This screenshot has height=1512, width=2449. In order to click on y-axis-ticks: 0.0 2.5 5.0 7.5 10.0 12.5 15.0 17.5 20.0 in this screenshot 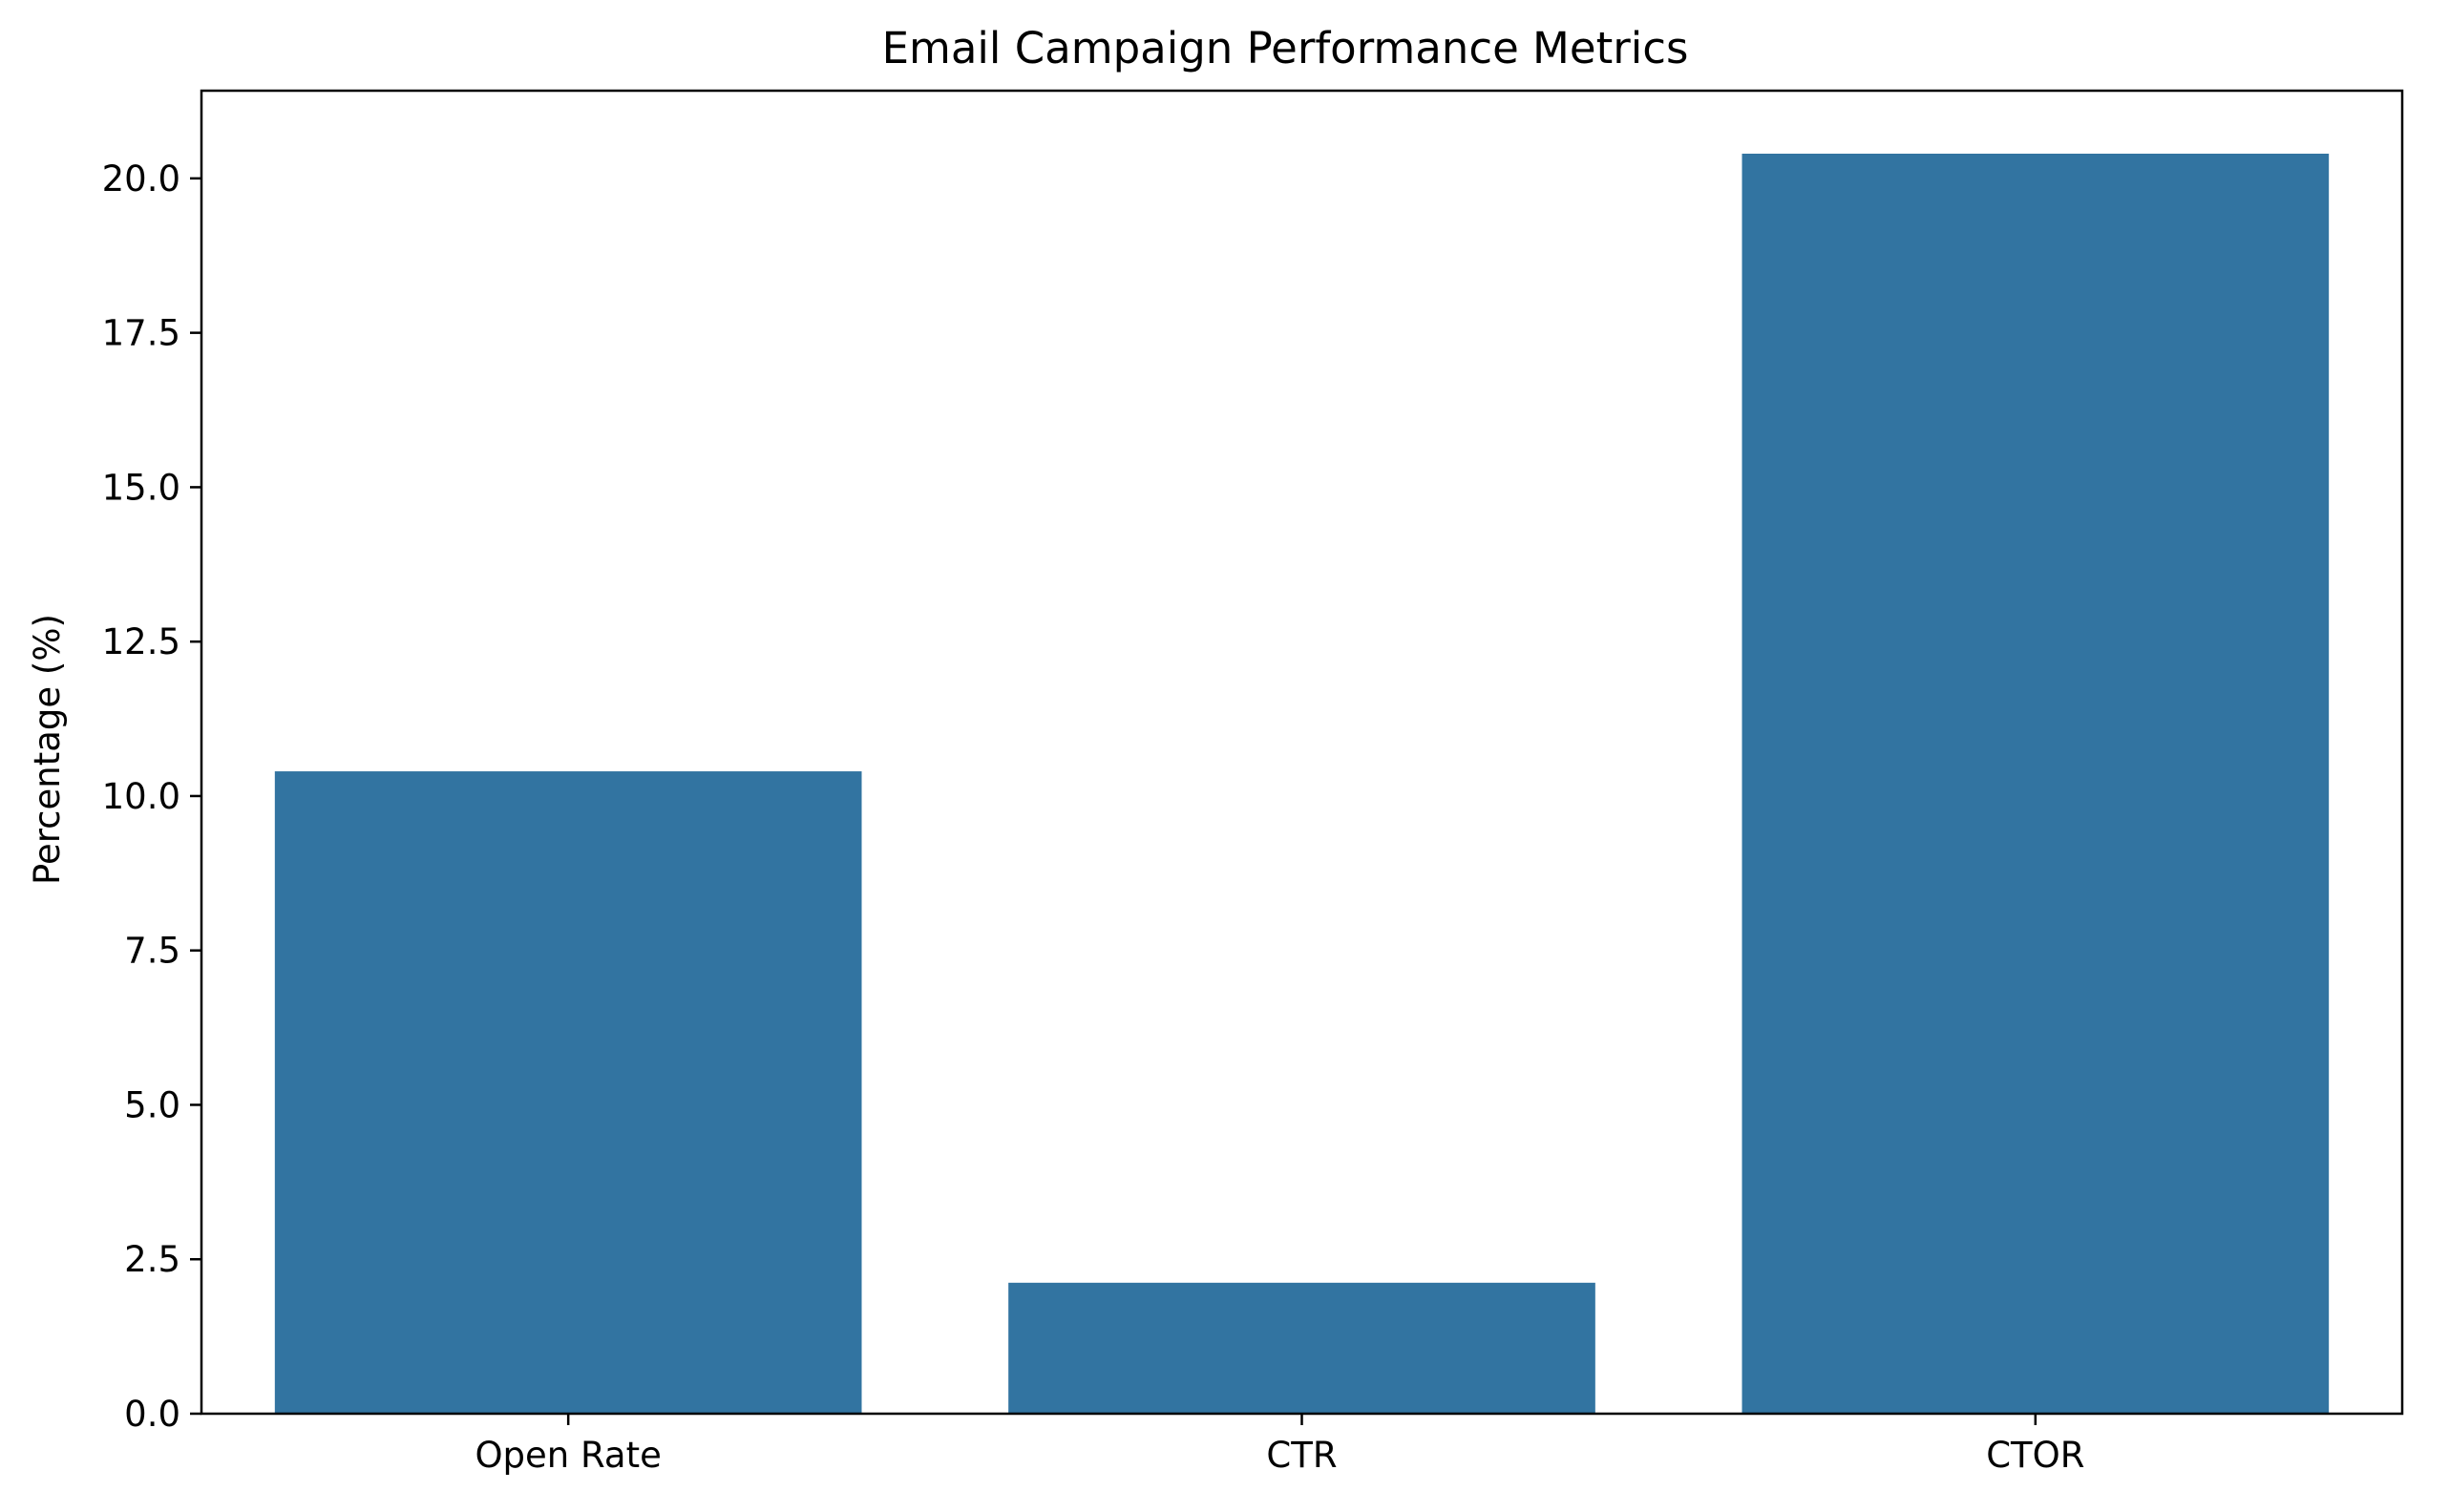, I will do `click(151, 796)`.